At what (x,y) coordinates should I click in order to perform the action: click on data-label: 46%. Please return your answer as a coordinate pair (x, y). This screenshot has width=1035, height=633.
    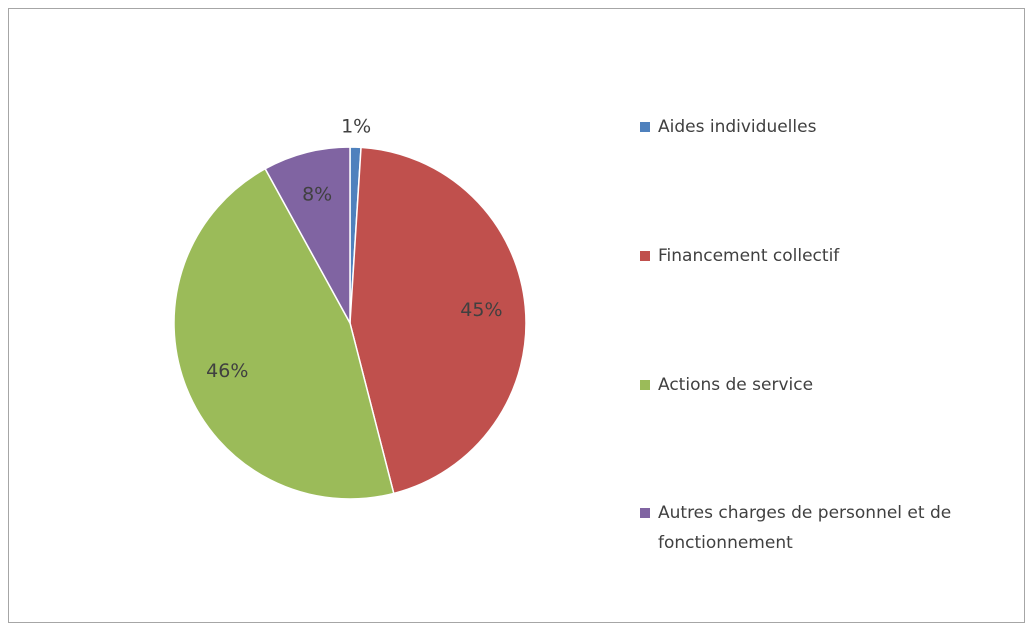
    Looking at the image, I should click on (227, 371).